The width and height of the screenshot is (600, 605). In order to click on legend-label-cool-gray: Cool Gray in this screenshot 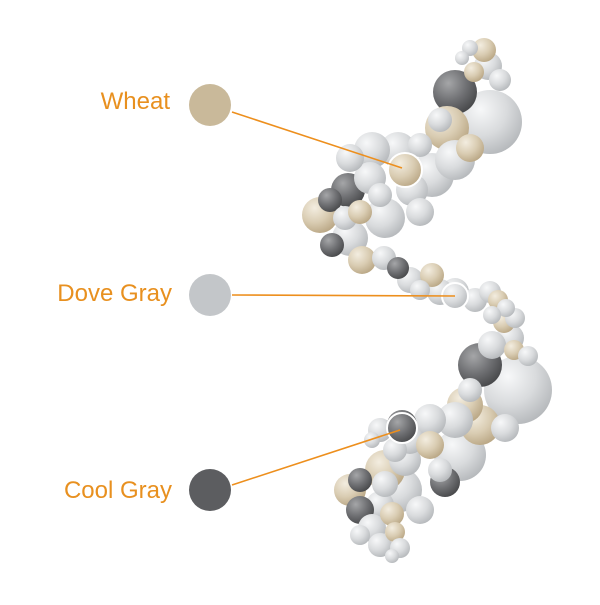, I will do `click(117, 490)`.